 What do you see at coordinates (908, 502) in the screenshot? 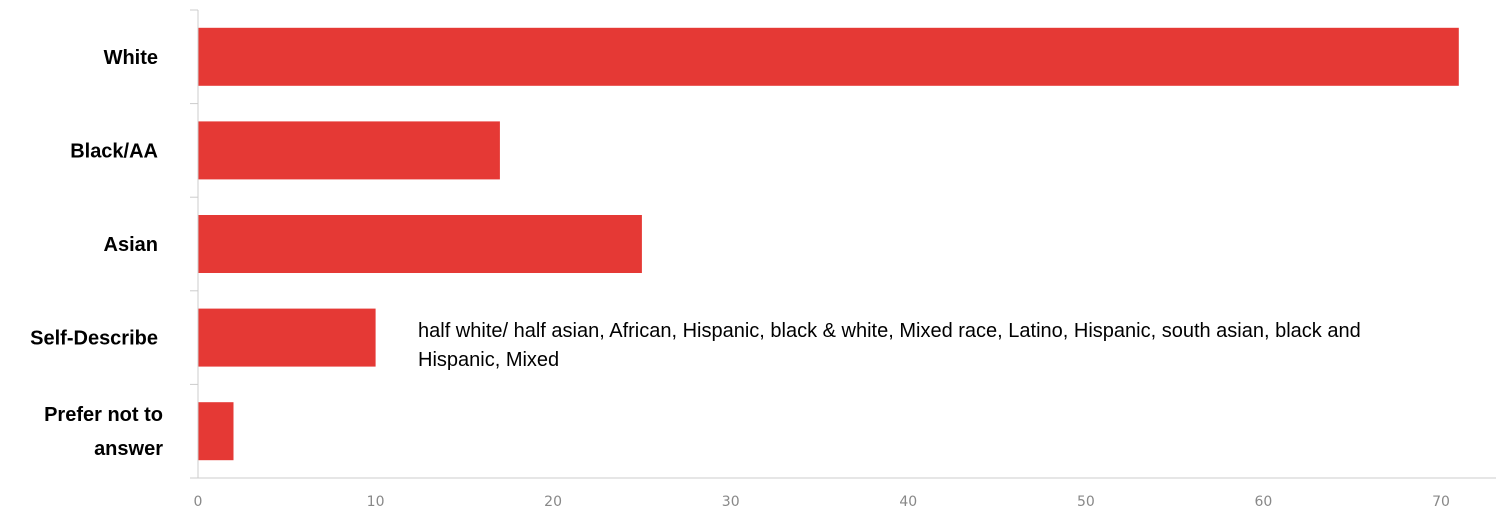
I see `x-tick-label: 40` at bounding box center [908, 502].